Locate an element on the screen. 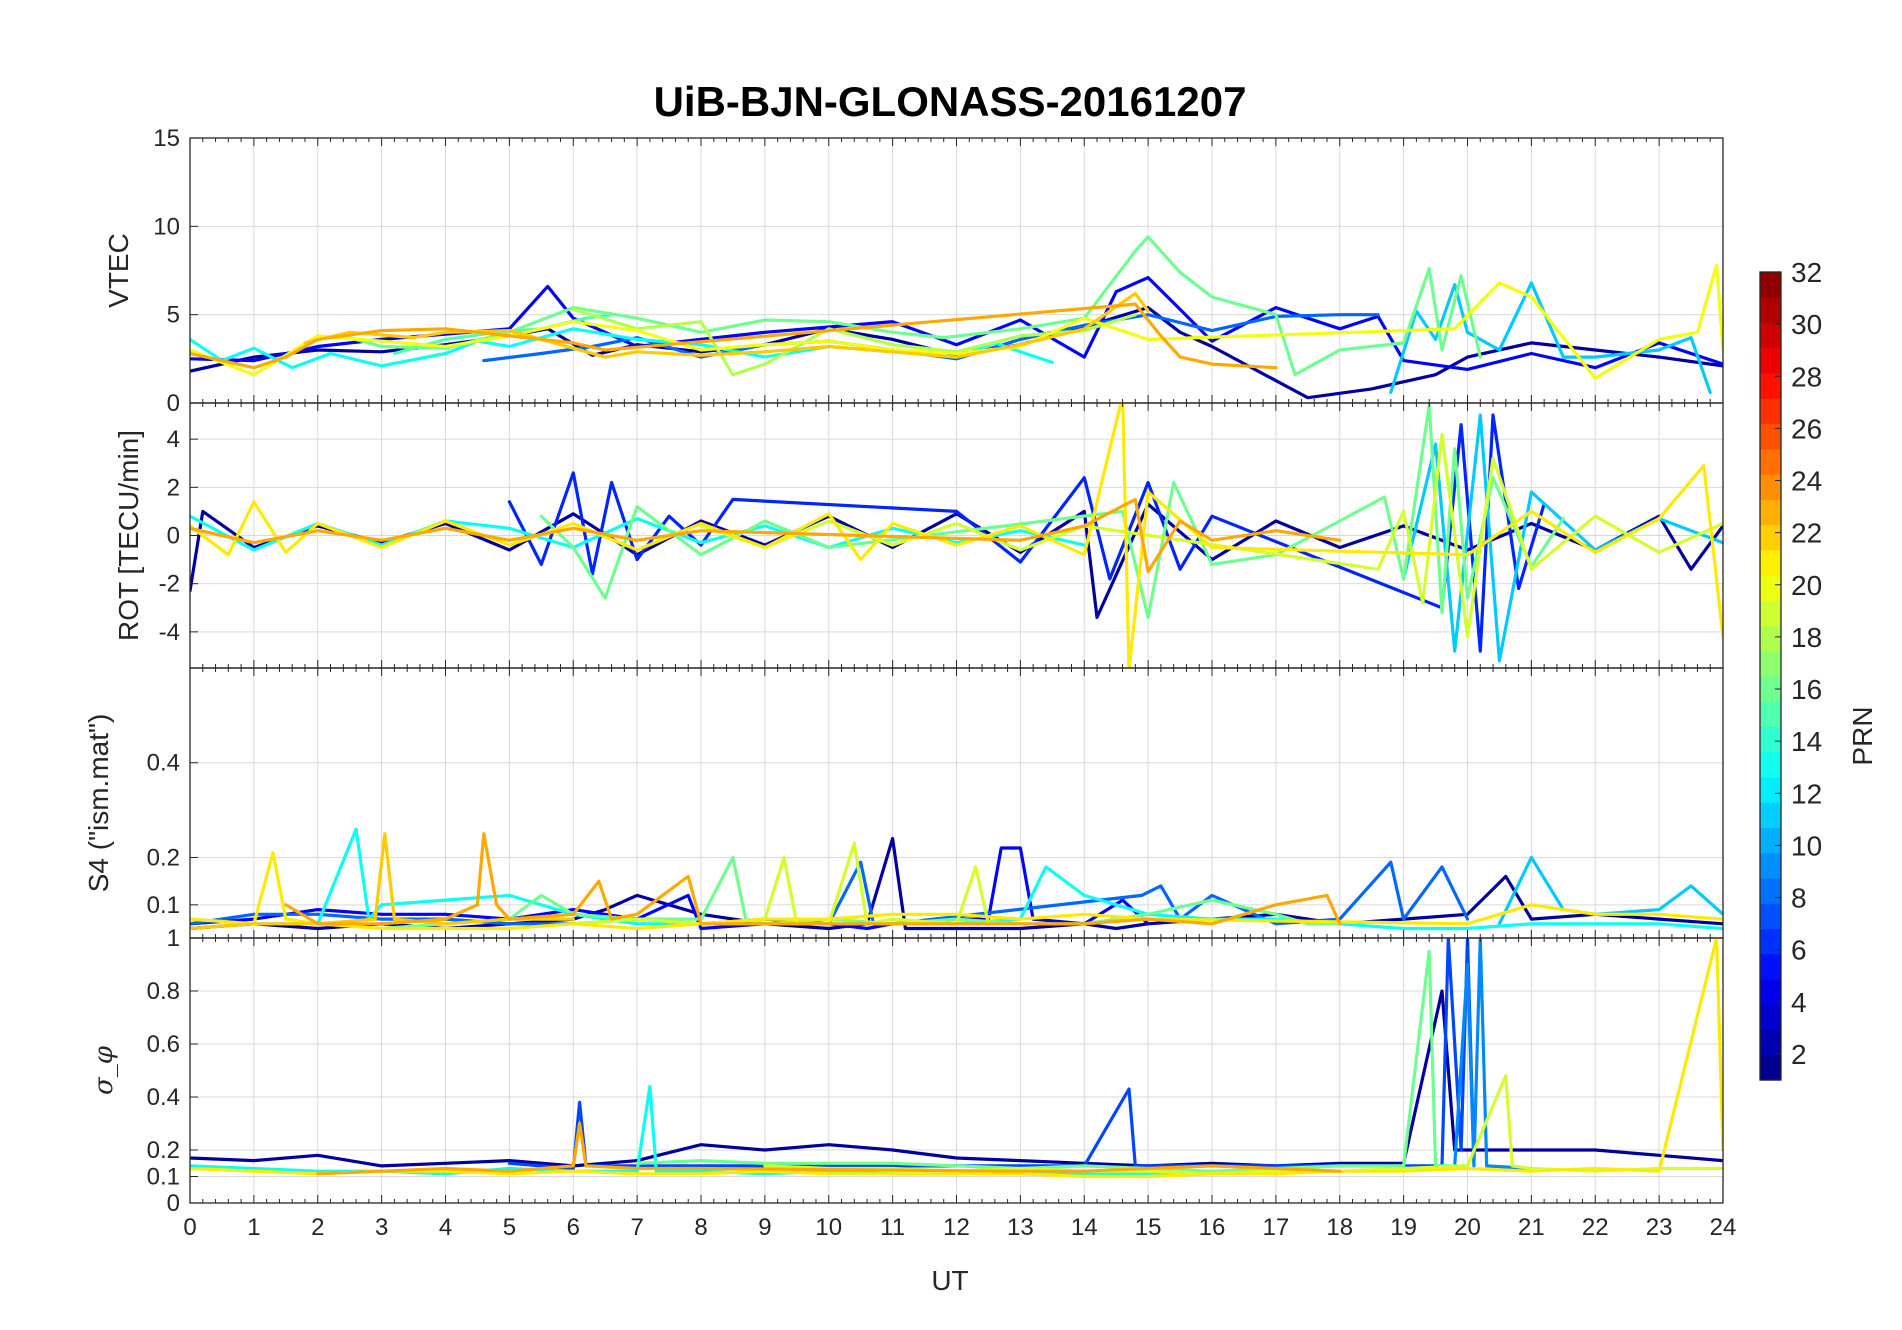 The width and height of the screenshot is (1902, 1330). y-tick-label: 0.8 is located at coordinates (163, 991).